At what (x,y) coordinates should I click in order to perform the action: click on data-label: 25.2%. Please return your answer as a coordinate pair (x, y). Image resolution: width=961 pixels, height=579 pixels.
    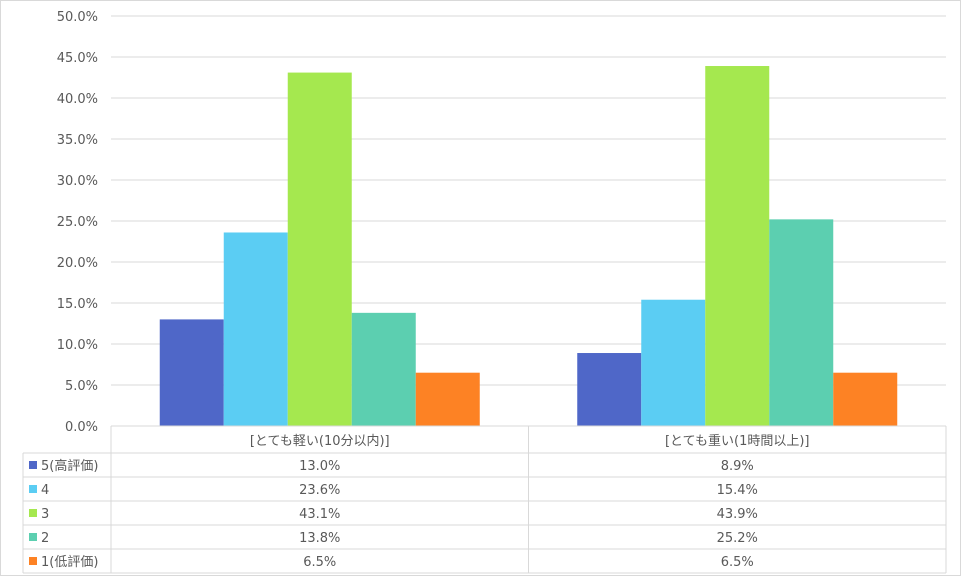
    Looking at the image, I should click on (737, 538).